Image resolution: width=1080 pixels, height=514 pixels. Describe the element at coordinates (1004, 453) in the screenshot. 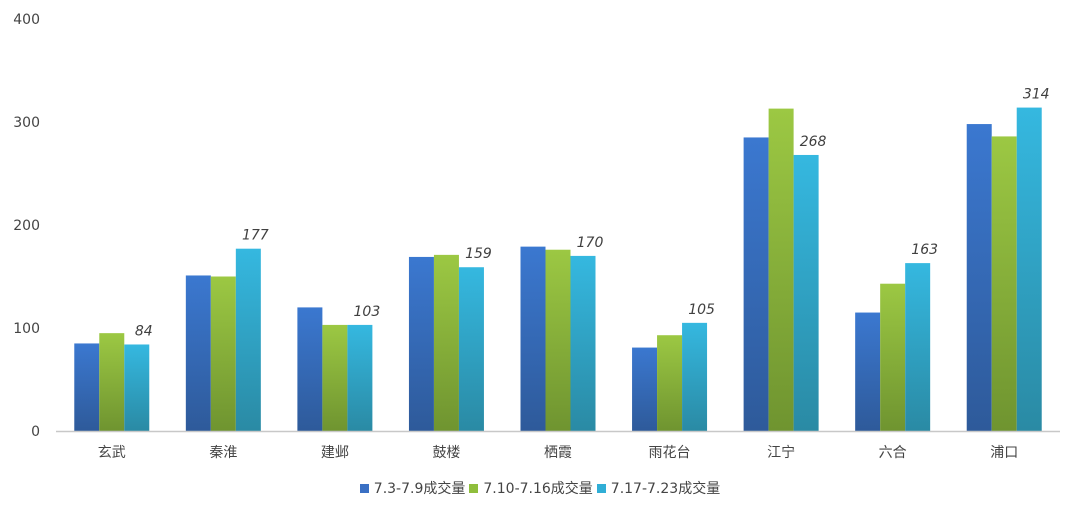

I see `x-tick-label: 浦口` at that location.